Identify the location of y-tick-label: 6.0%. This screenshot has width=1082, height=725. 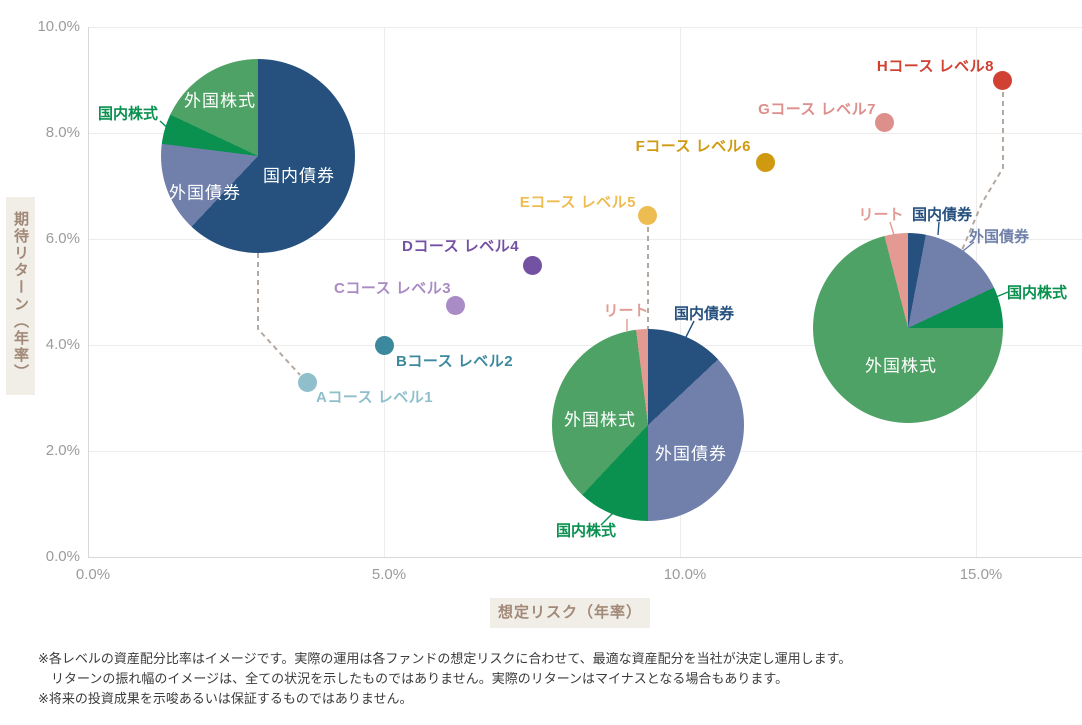
(62, 238).